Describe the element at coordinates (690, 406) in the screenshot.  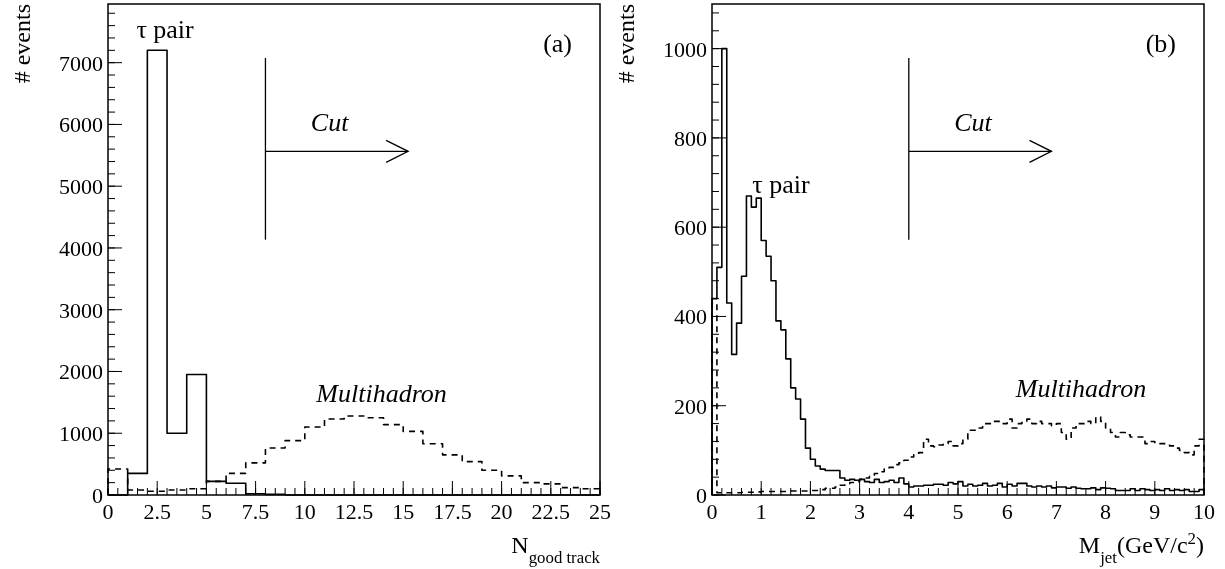
I see `y-tick-label: 200` at that location.